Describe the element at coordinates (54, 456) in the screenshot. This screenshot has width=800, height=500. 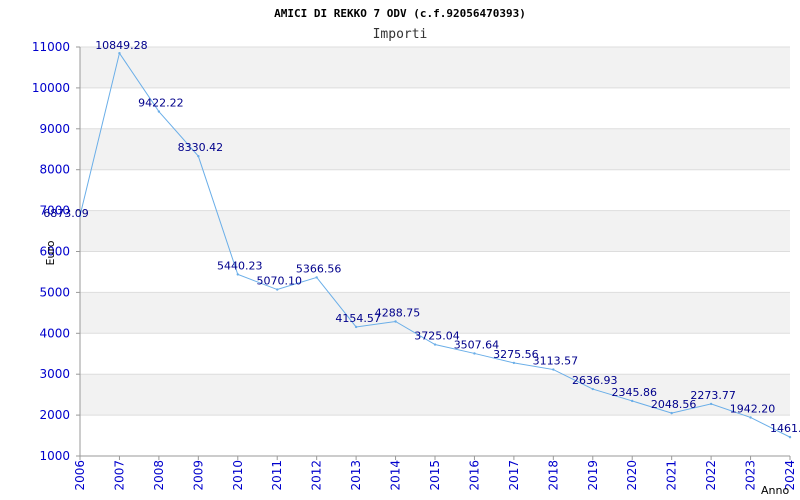
I see `y-tick-label: 1000` at that location.